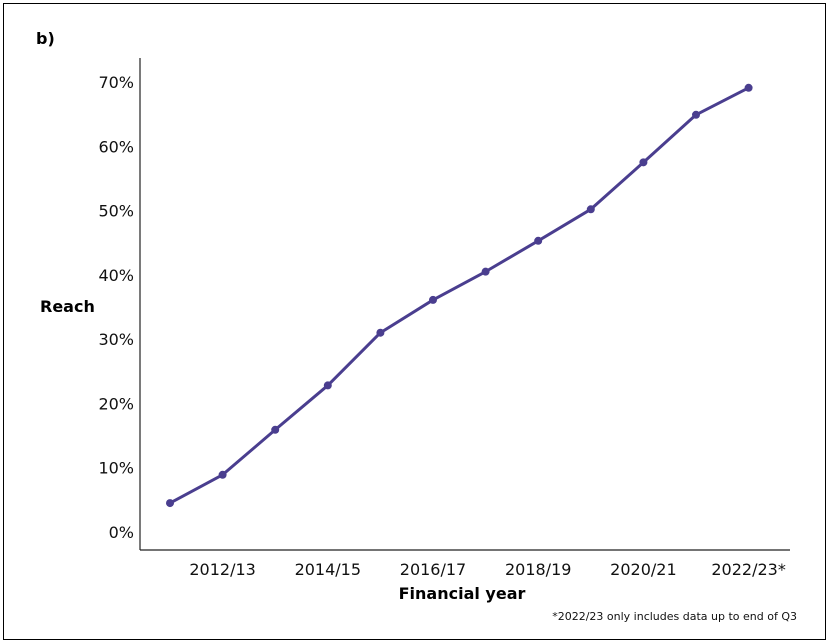 Image resolution: width=829 pixels, height=643 pixels. What do you see at coordinates (643, 569) in the screenshot?
I see `x-tick-label: 2020/21` at bounding box center [643, 569].